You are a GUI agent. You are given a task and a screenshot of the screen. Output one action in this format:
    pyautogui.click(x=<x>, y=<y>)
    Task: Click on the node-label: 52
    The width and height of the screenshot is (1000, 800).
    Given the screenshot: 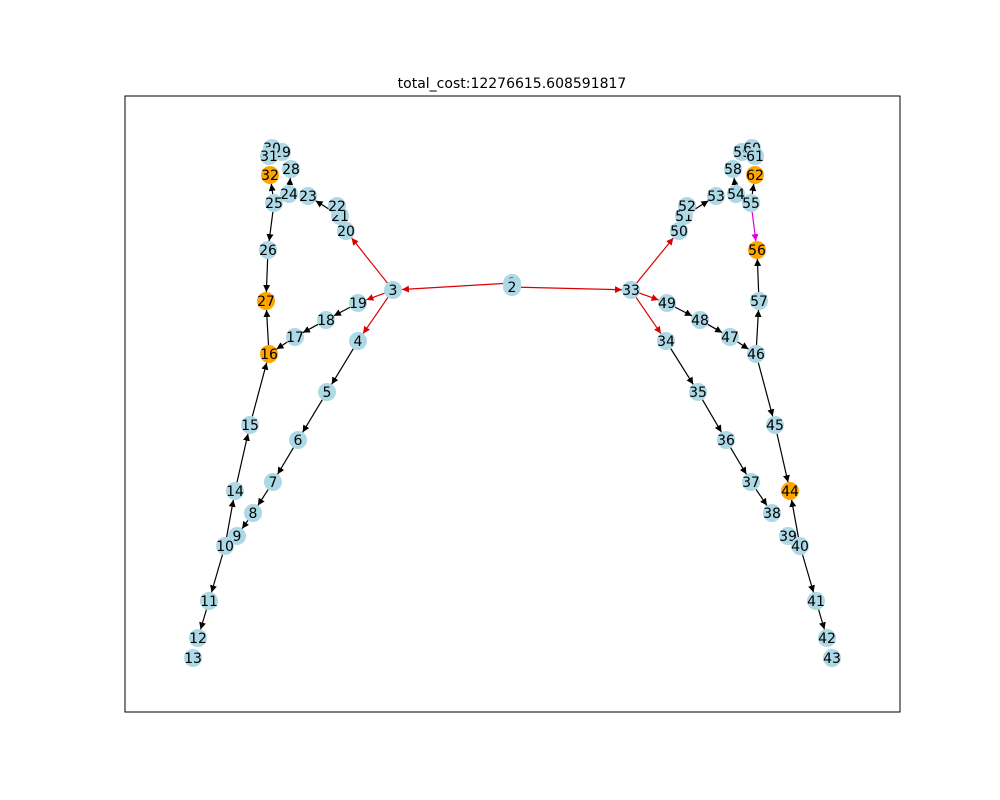 What is the action you would take?
    pyautogui.click(x=687, y=207)
    